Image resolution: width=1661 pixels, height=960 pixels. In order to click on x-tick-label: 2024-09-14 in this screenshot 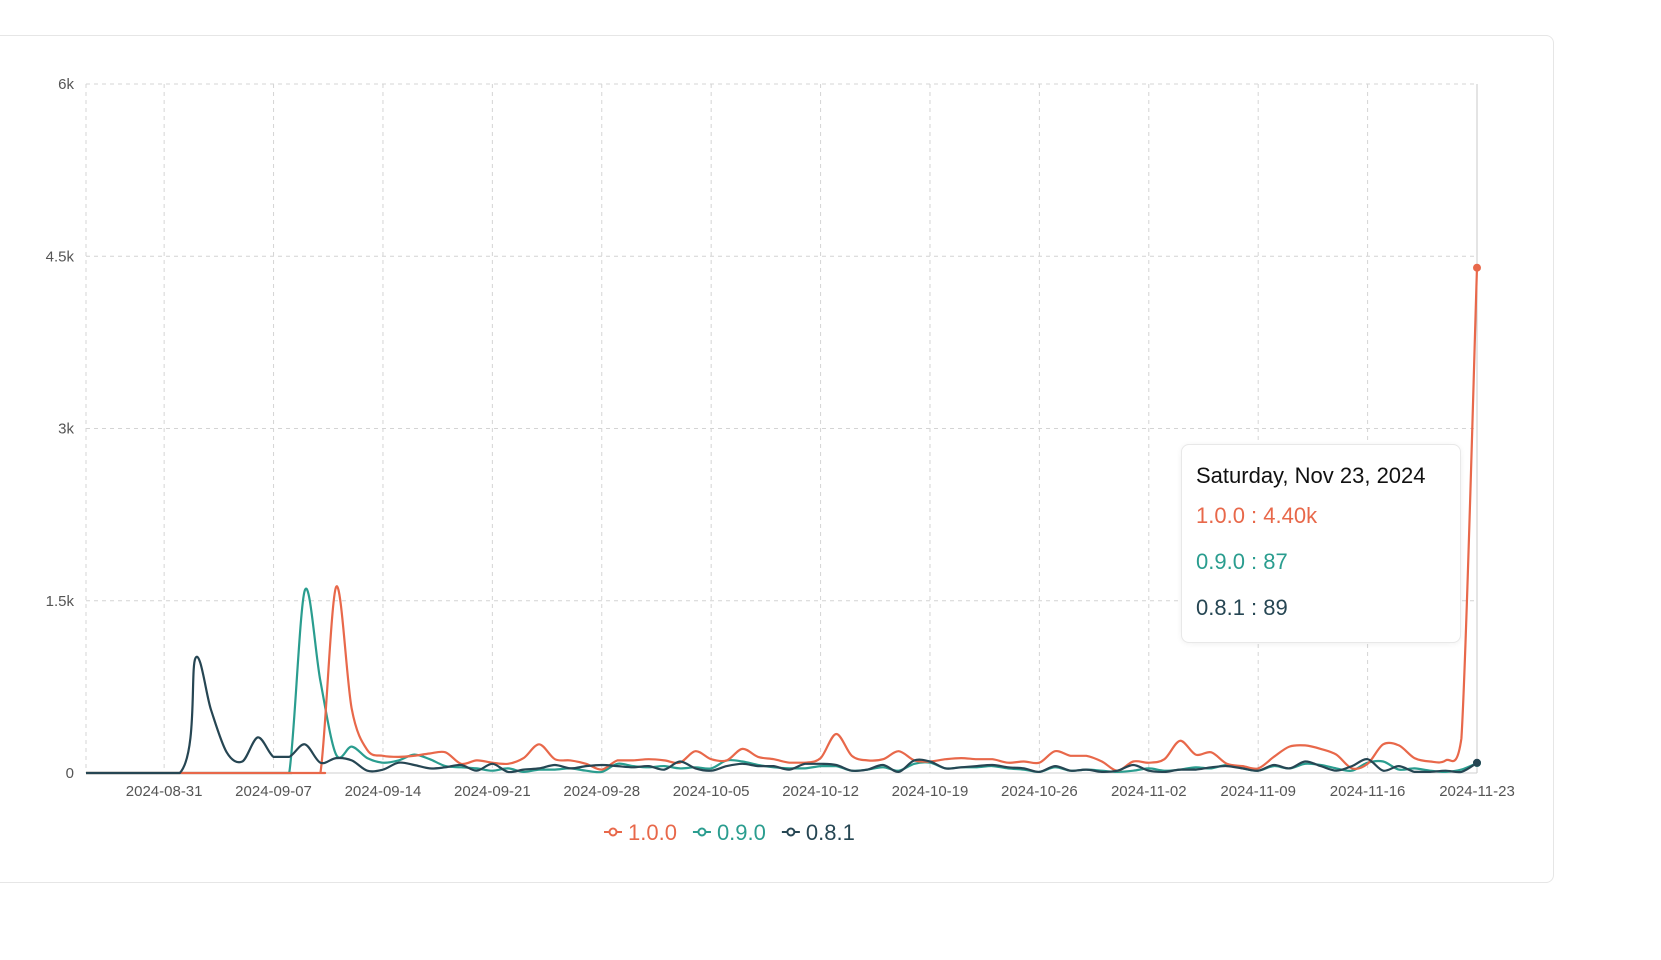, I will do `click(383, 791)`.